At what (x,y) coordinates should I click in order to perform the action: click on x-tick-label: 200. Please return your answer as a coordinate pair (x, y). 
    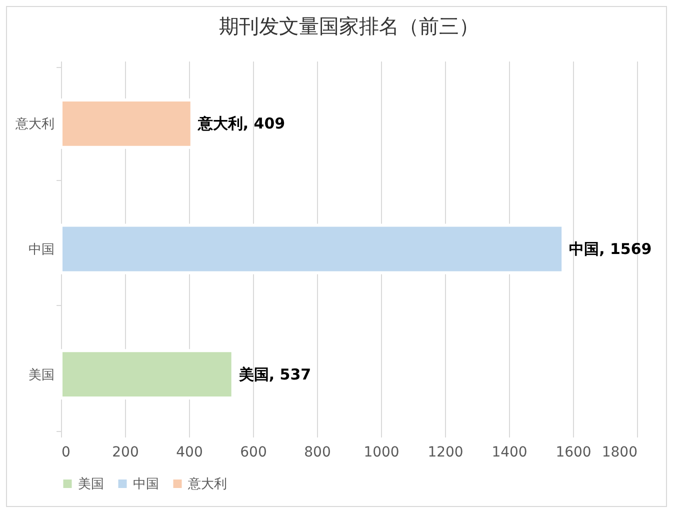
    Looking at the image, I should click on (125, 452).